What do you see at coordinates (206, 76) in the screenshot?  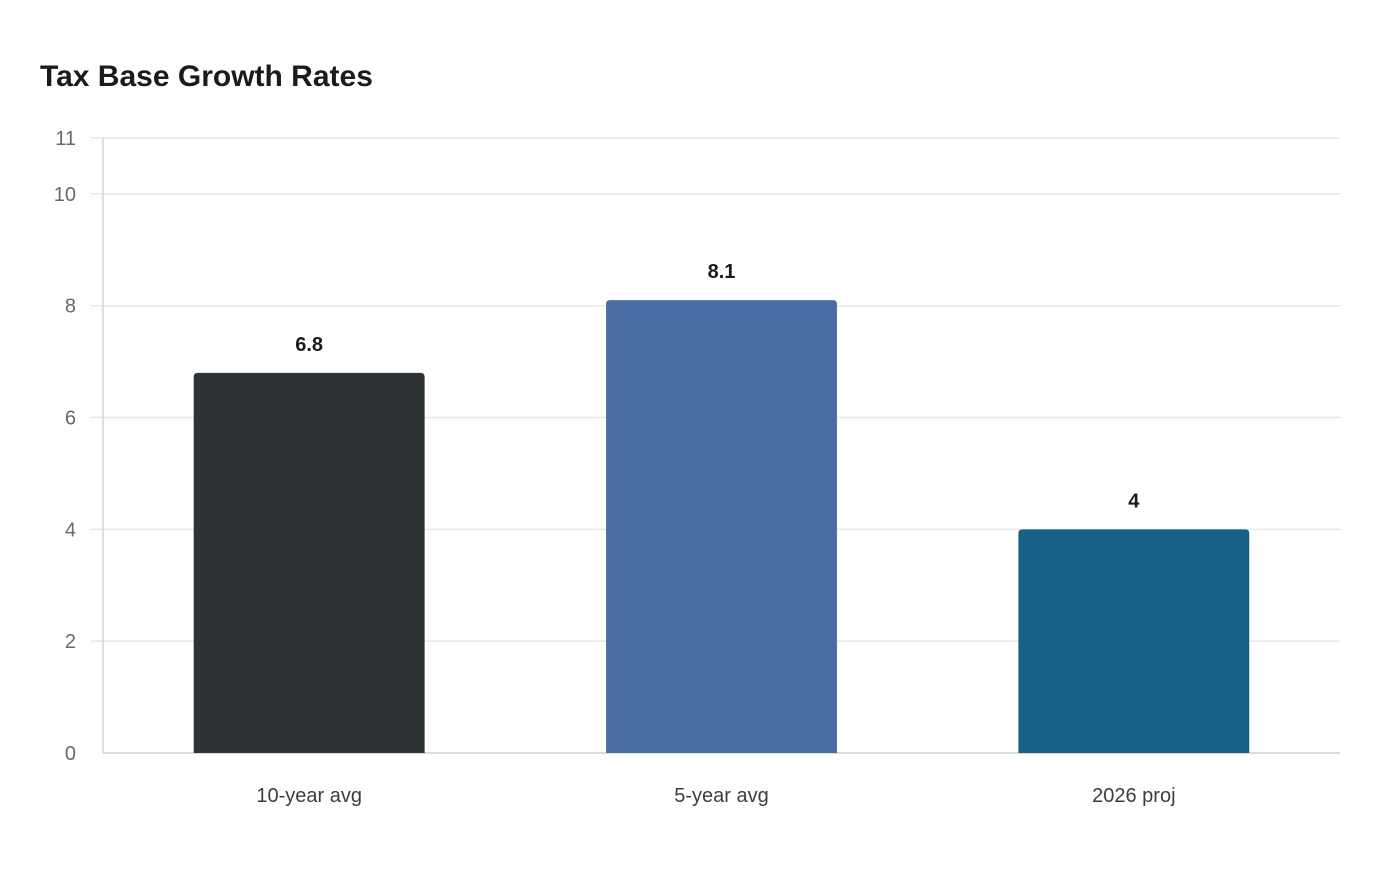 I see `chart-title: Tax Base Growth Rates` at bounding box center [206, 76].